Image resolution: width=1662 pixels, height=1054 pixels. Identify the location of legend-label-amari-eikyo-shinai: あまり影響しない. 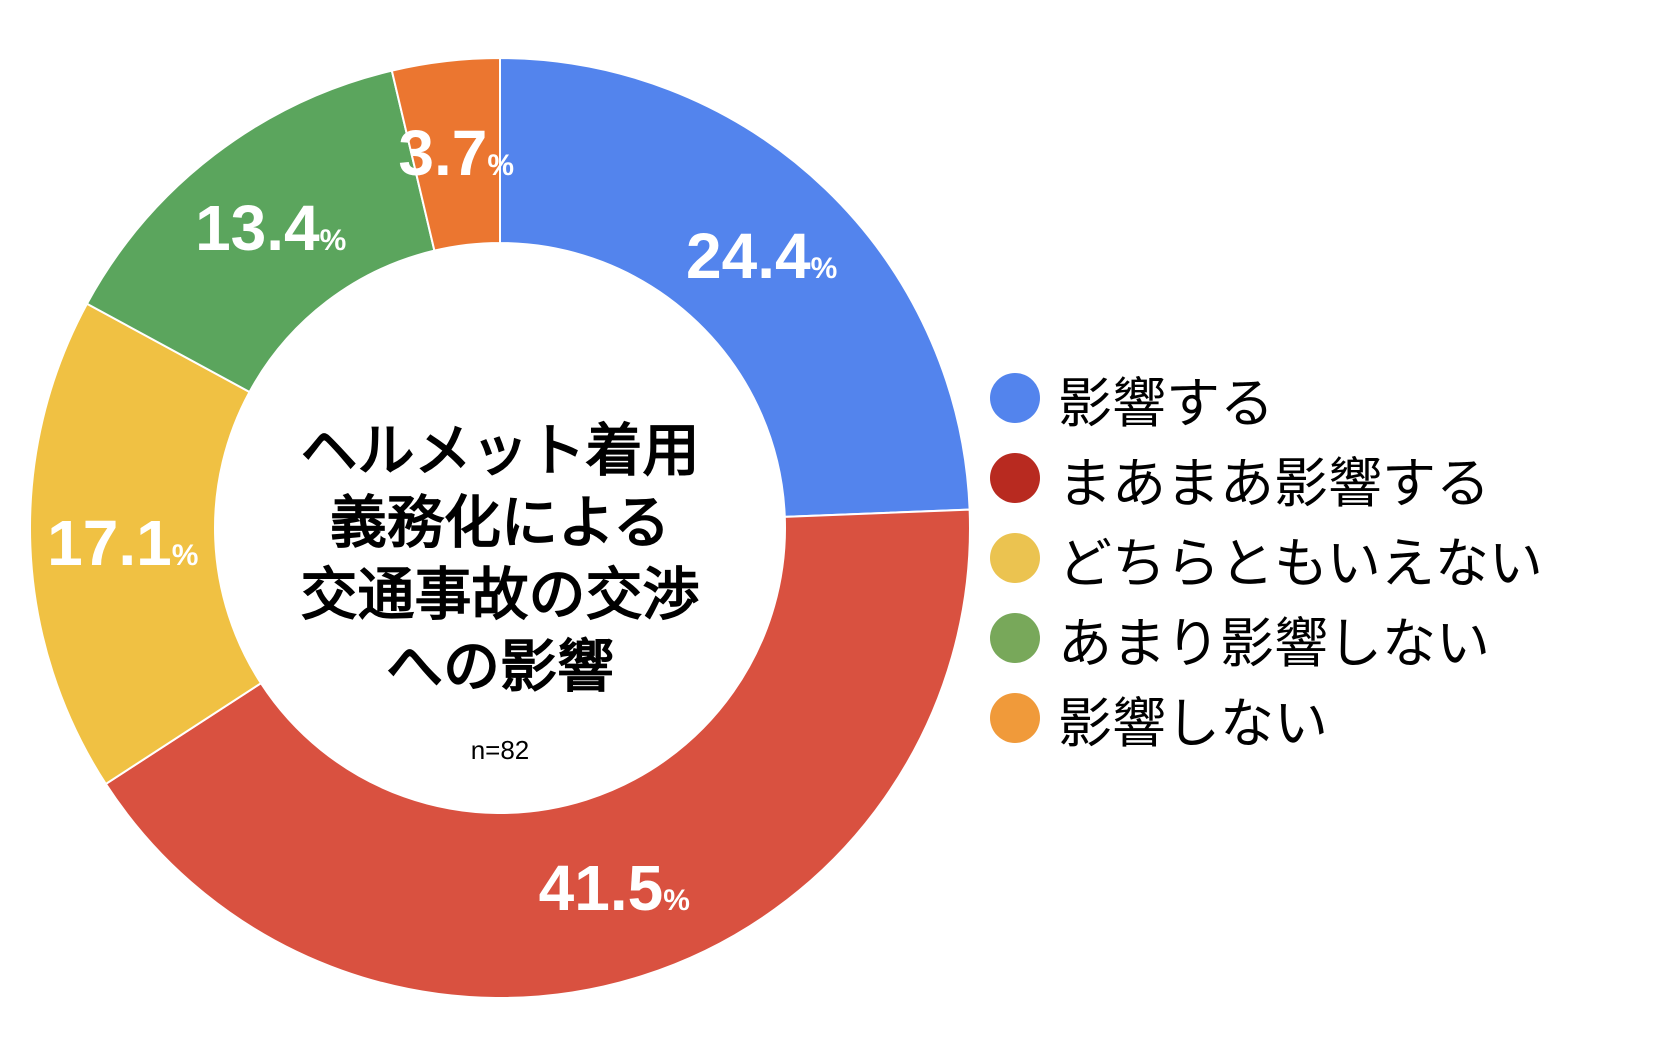
(1274, 643).